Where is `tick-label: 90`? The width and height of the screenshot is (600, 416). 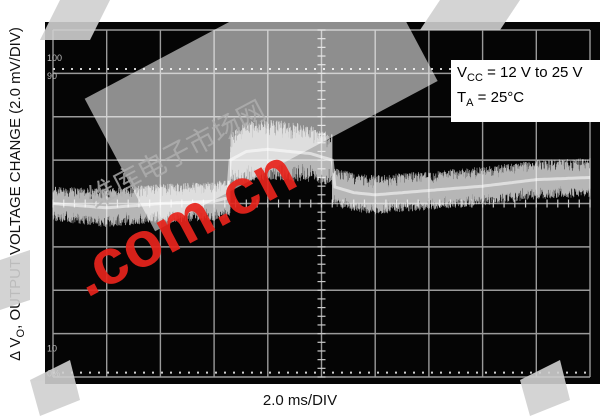
tick-label: 90 is located at coordinates (52, 76).